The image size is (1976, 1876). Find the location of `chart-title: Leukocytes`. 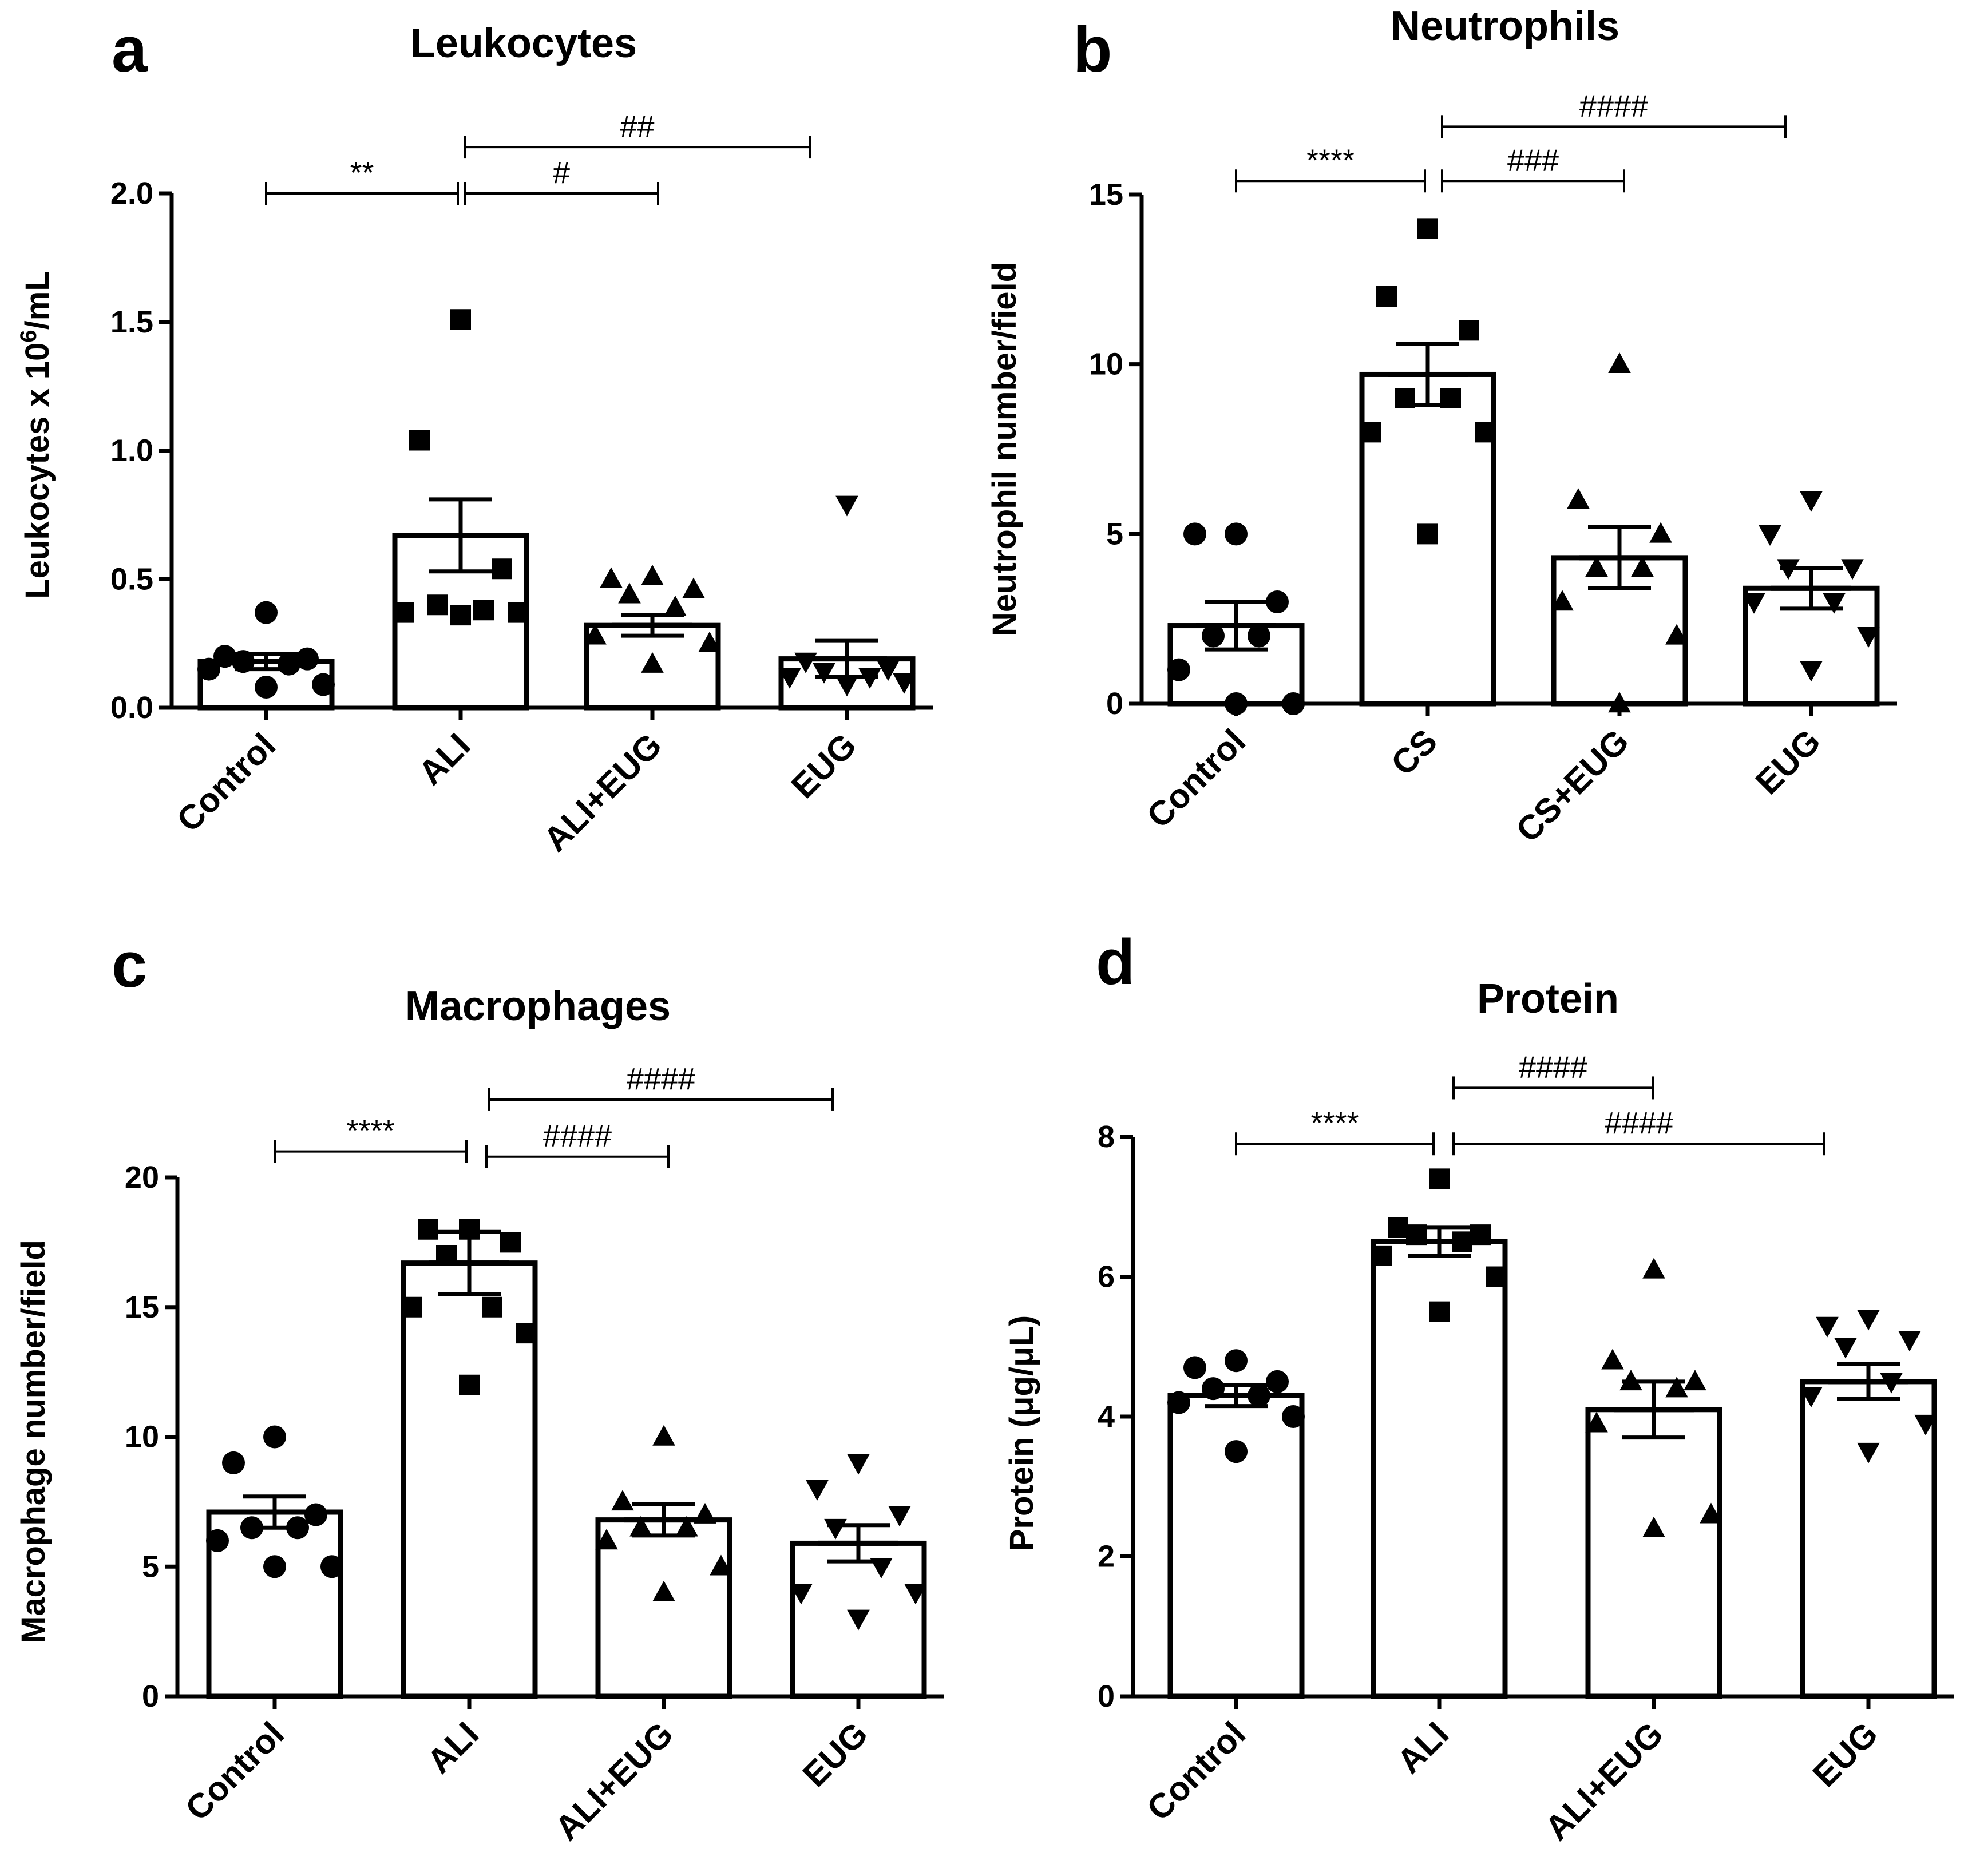

chart-title: Leukocytes is located at coordinates (523, 43).